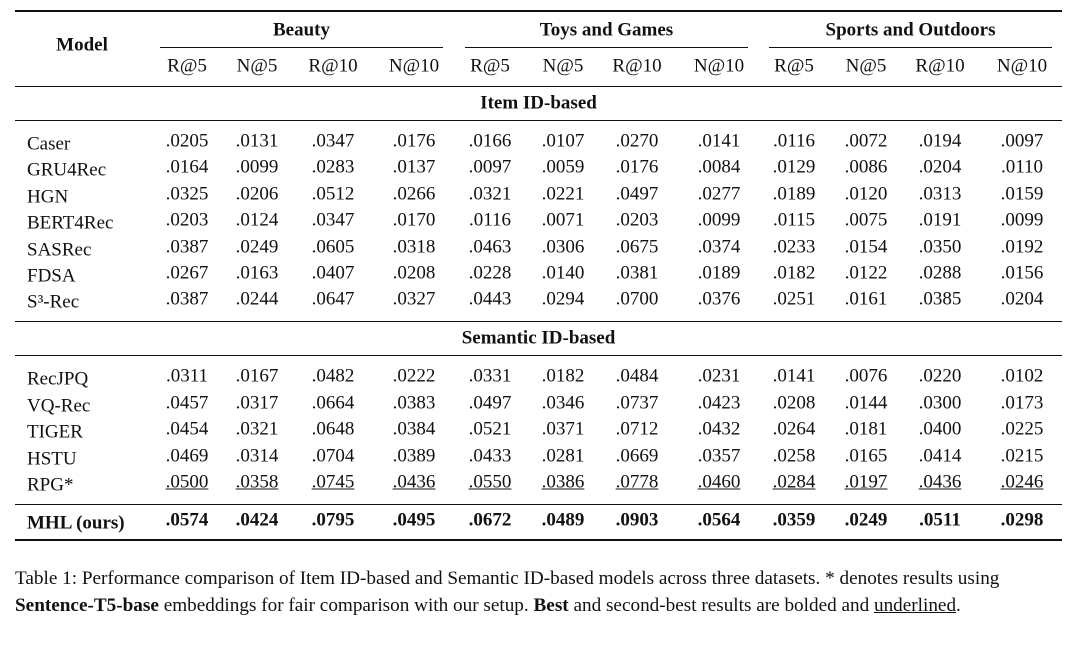  What do you see at coordinates (414, 520) in the screenshot?
I see `cell-value: .0495` at bounding box center [414, 520].